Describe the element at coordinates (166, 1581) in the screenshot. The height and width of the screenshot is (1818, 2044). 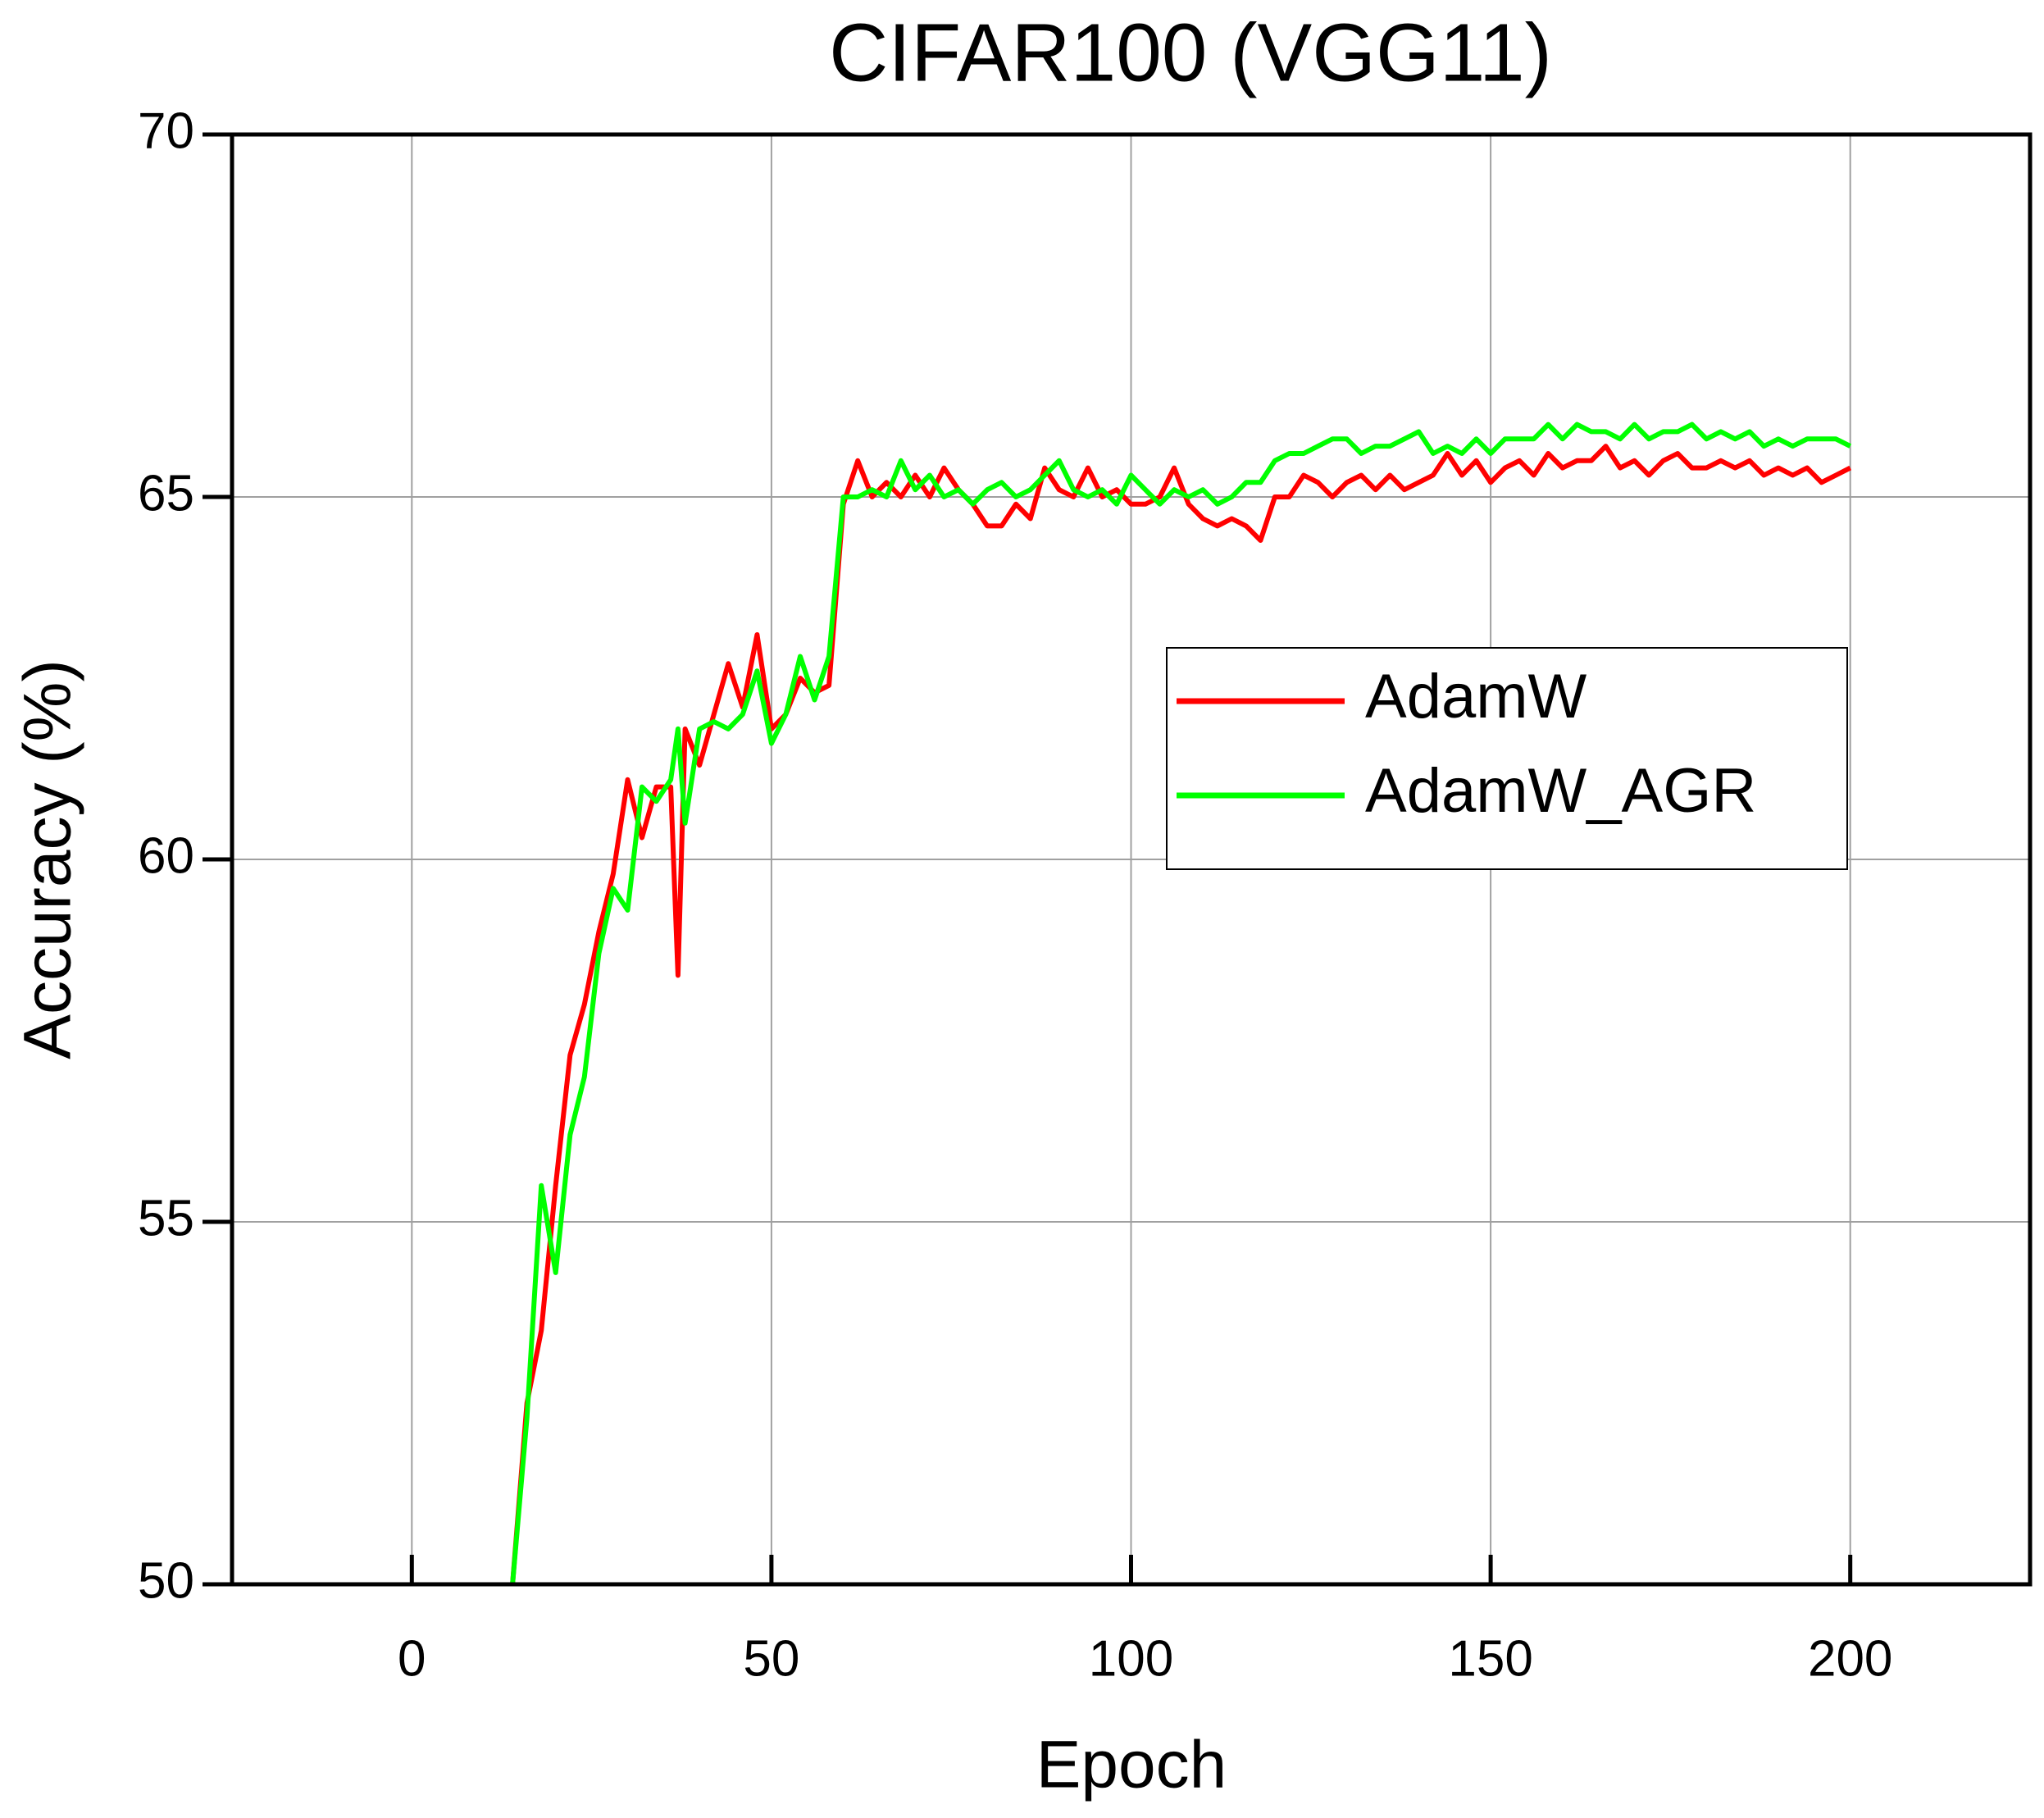
I see `y-tick-label: 50` at that location.